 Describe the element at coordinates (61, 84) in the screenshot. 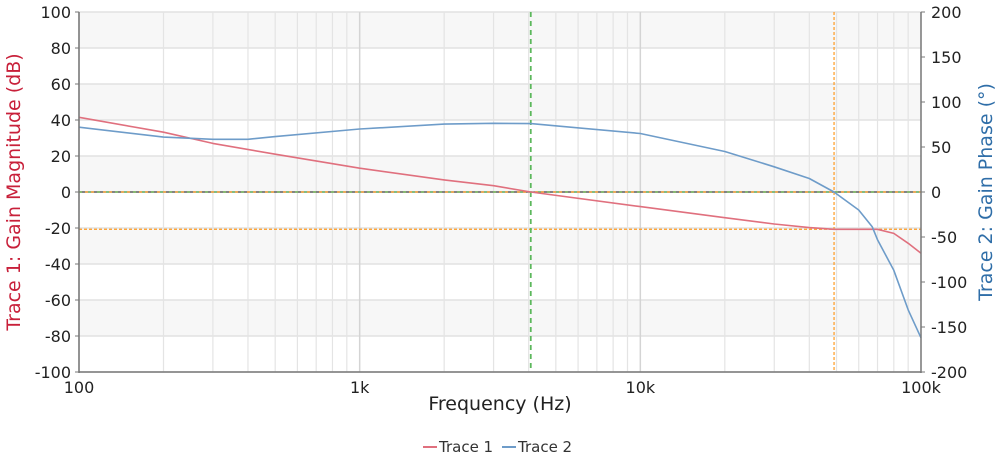

I see `left-y-tick-label: 60` at that location.